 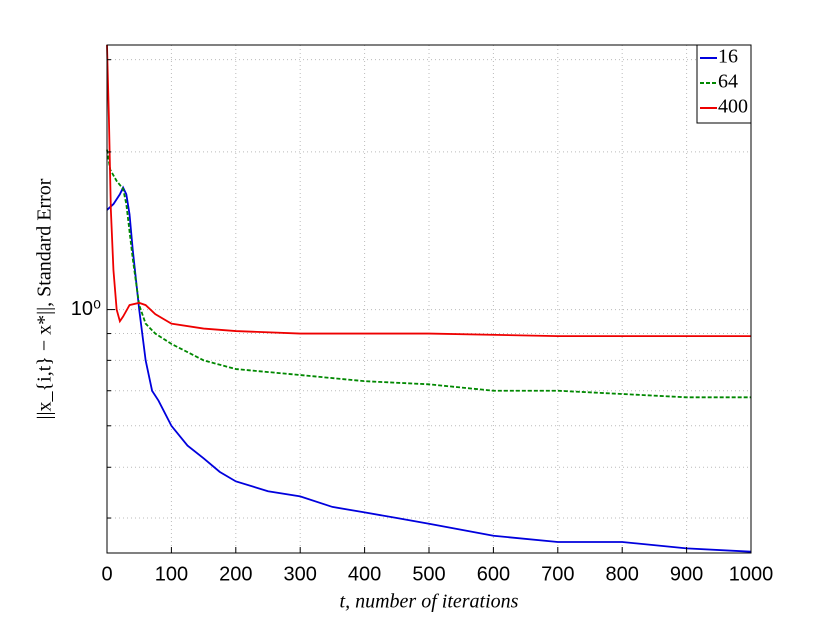 I want to click on legend-label: 16, so click(x=728, y=57).